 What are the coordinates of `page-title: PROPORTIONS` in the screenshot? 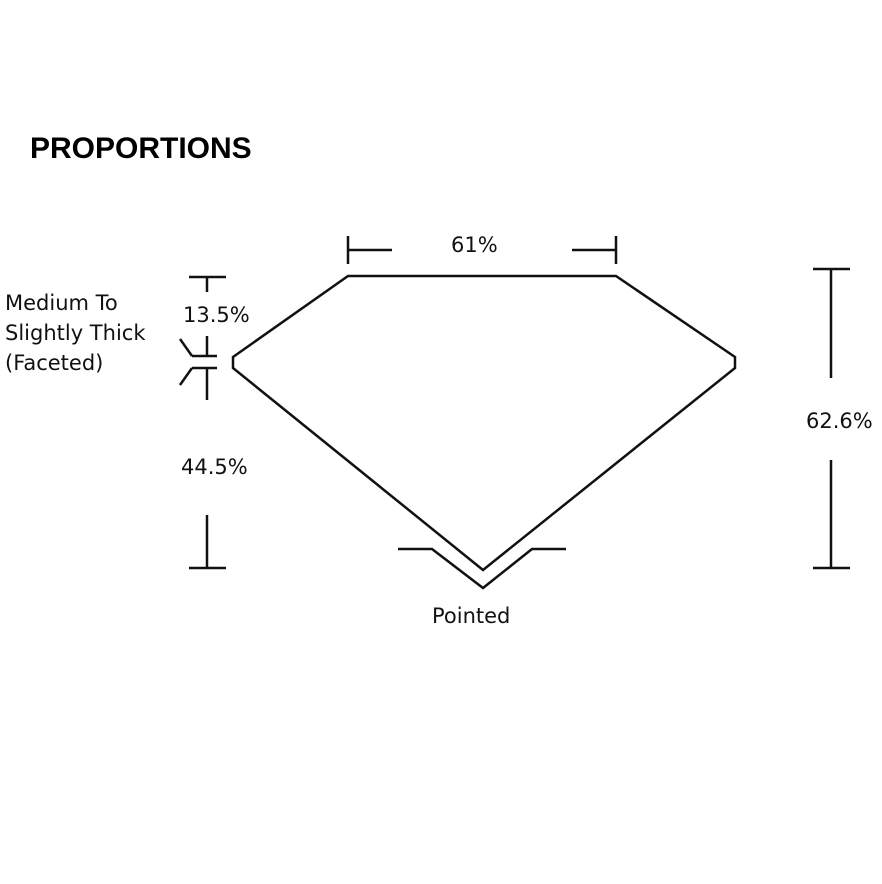 It's located at (141, 148).